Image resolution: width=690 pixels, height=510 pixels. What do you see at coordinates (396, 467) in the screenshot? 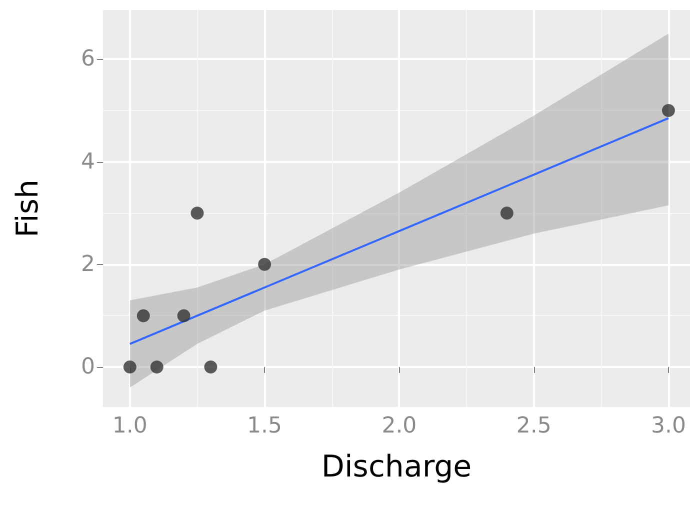
I see `x-axis-title: Discharge` at bounding box center [396, 467].